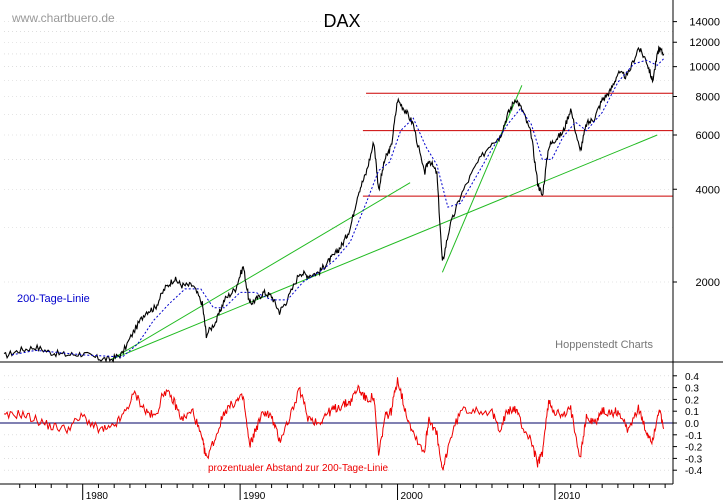  I want to click on price-axis-tick-label: 10000, so click(704, 68).